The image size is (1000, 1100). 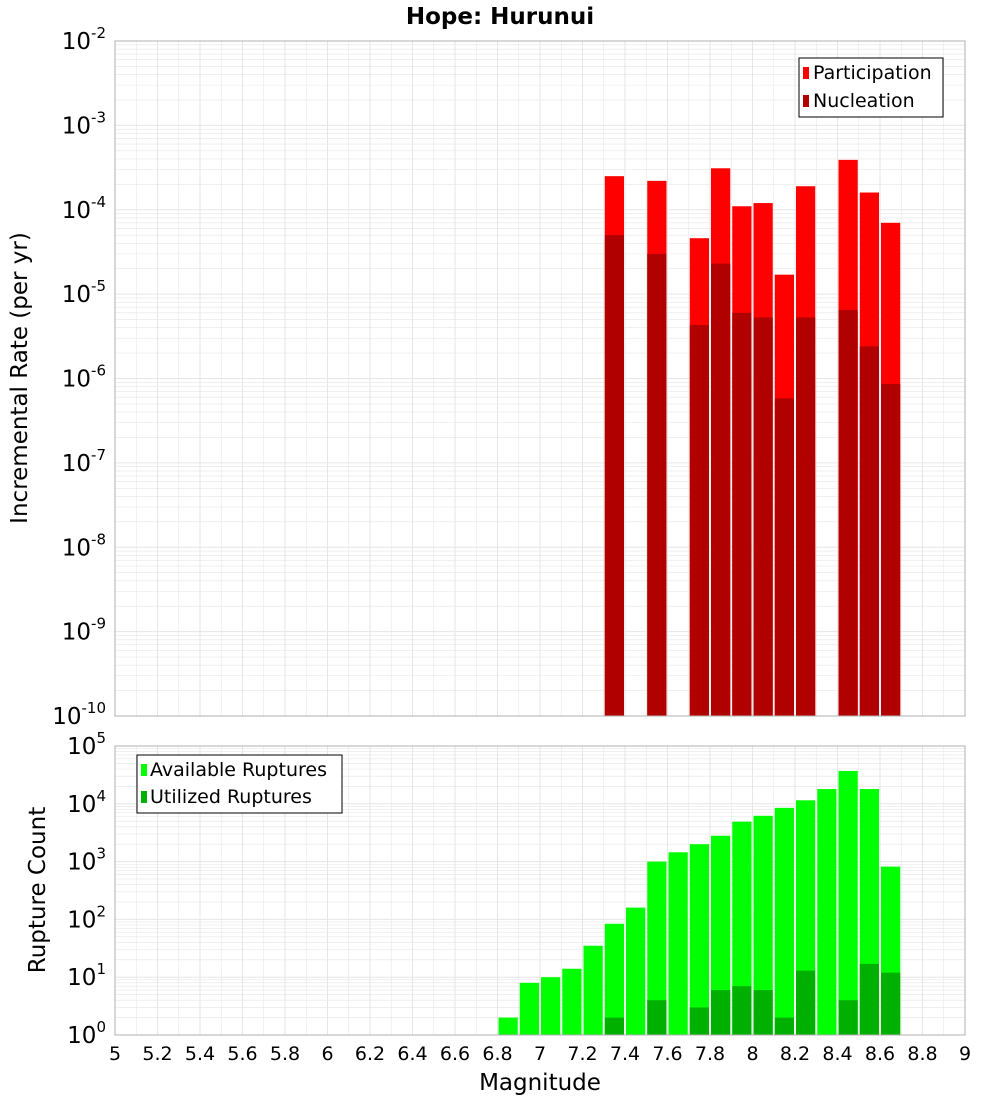 What do you see at coordinates (667, 1054) in the screenshot?
I see `x-tick-label: 7.6` at bounding box center [667, 1054].